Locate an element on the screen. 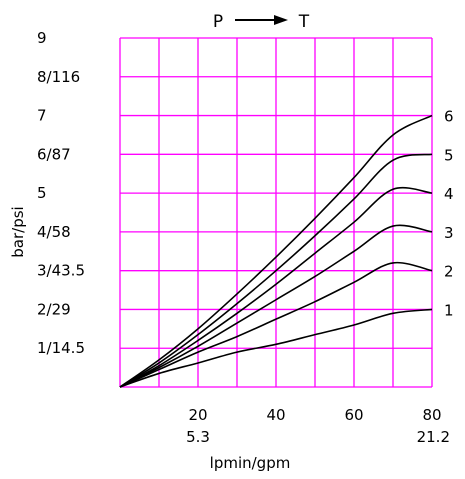 This screenshot has width=465, height=479. title-arrow-head is located at coordinates (281, 20).